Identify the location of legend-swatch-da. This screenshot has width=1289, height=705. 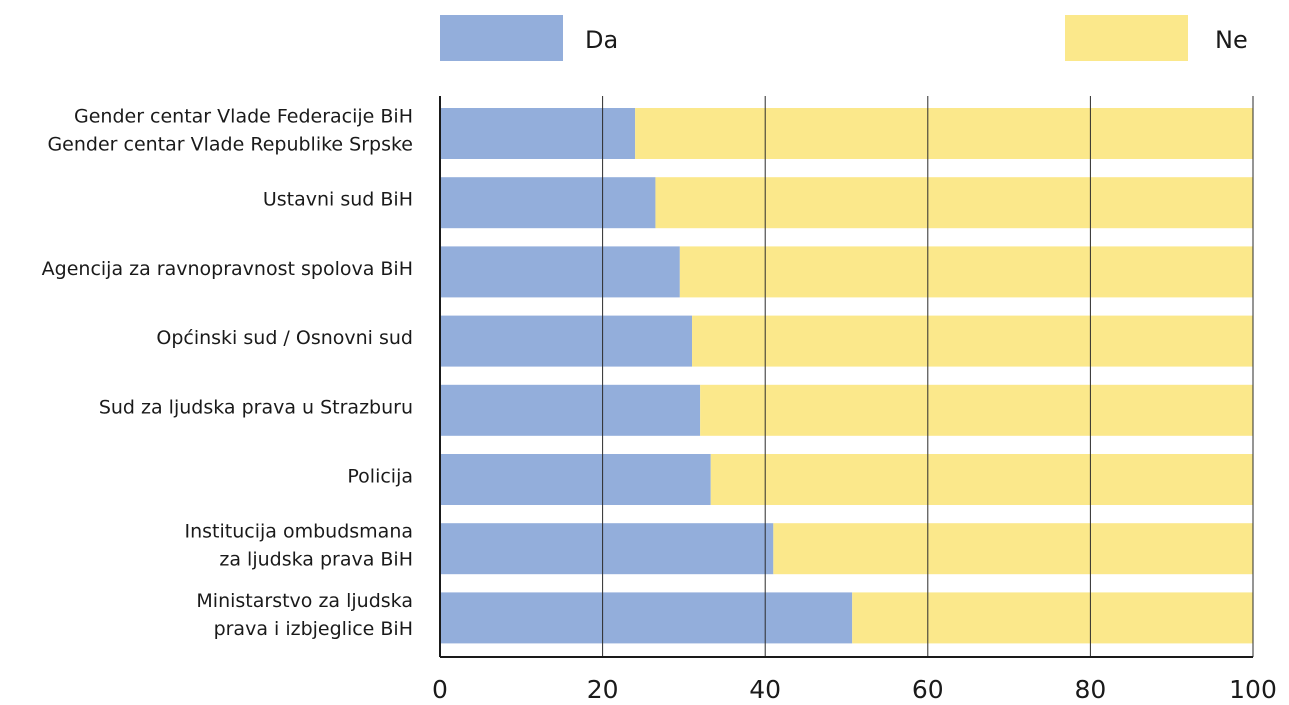
(501, 38).